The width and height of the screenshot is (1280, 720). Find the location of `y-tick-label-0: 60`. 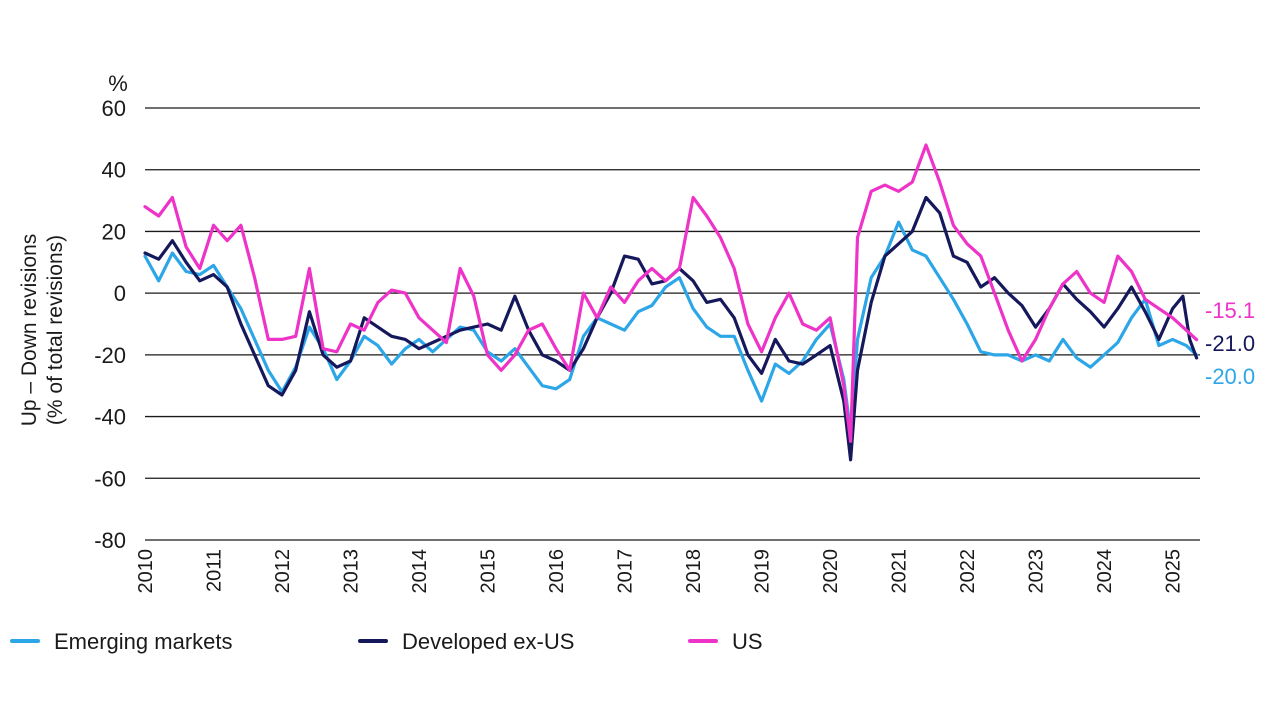

y-tick-label-0: 60 is located at coordinates (114, 108).